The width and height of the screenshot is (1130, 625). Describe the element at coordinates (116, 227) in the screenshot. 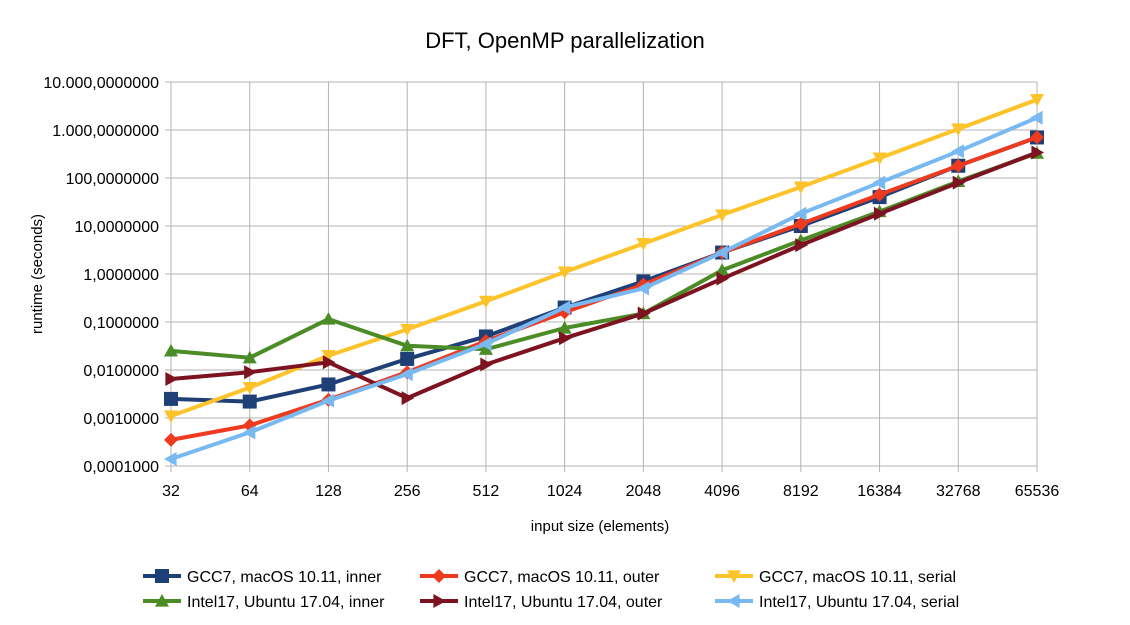

I see `y-tick-label: 10,0000000` at that location.